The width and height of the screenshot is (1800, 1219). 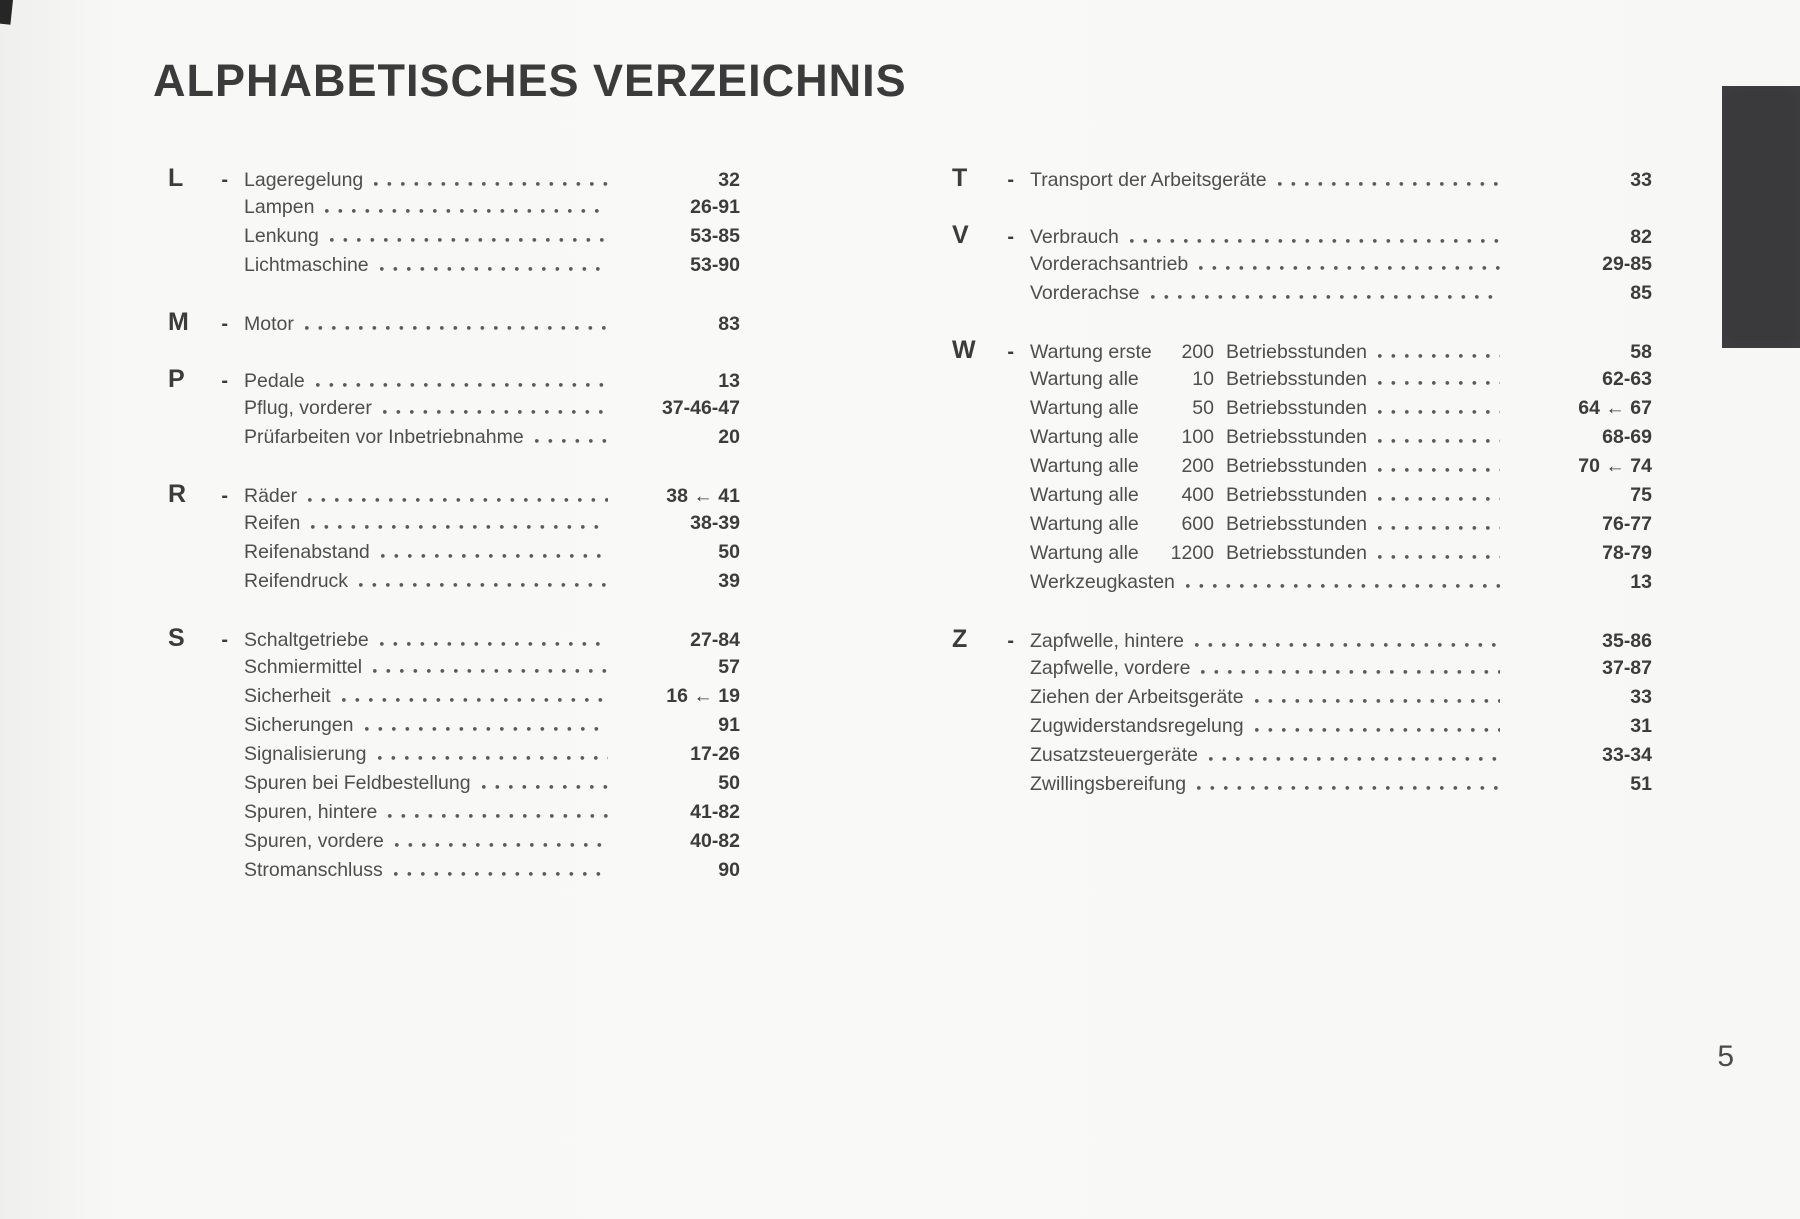 What do you see at coordinates (1203, 408) in the screenshot?
I see `entry-label-hours: 50` at bounding box center [1203, 408].